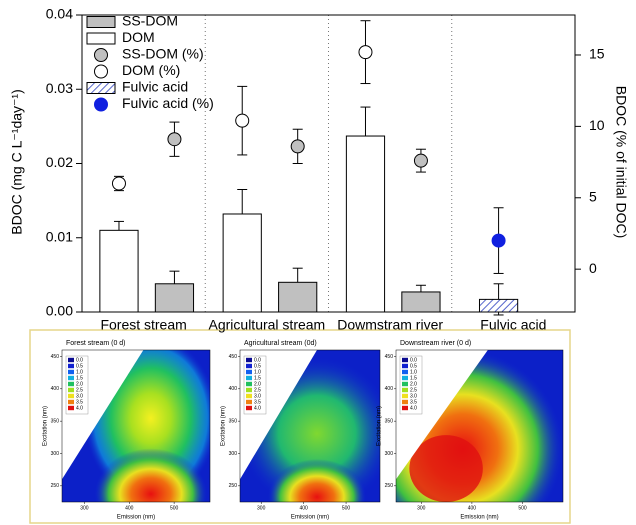  I want to click on inset-legend-label: 0.5, so click(413, 366).